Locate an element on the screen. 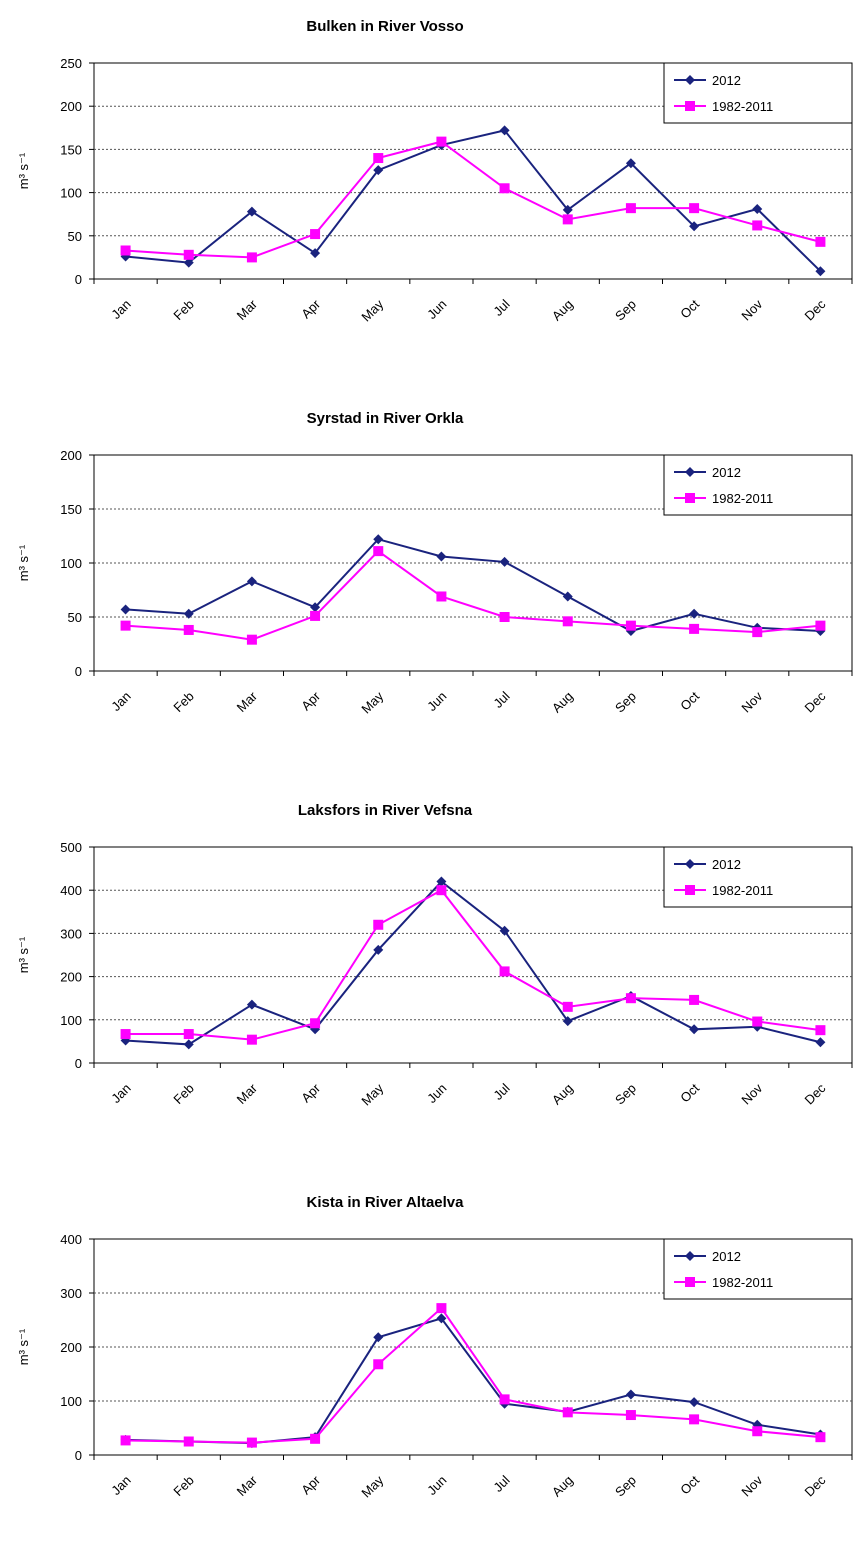  y-tick-label: 50 is located at coordinates (75, 236).